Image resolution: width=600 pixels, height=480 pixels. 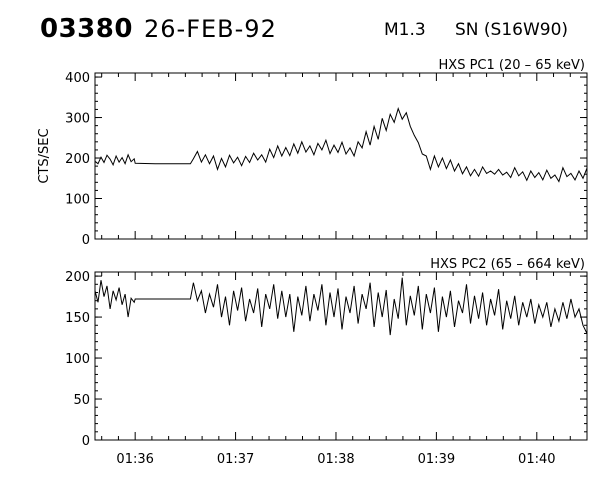 What do you see at coordinates (77, 78) in the screenshot?
I see `pc1-ytick-label: 400` at bounding box center [77, 78].